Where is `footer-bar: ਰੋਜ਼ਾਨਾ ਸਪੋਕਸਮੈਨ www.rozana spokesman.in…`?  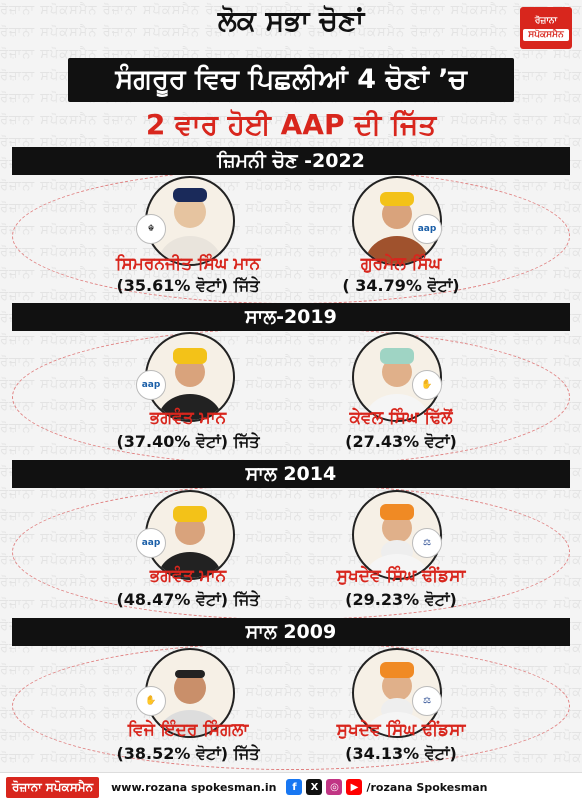 footer-bar: ਰੋਜ਼ਾਨਾ ਸਪੋਕਸਮੈਨ www.rozana spokesman.in… is located at coordinates (291, 786).